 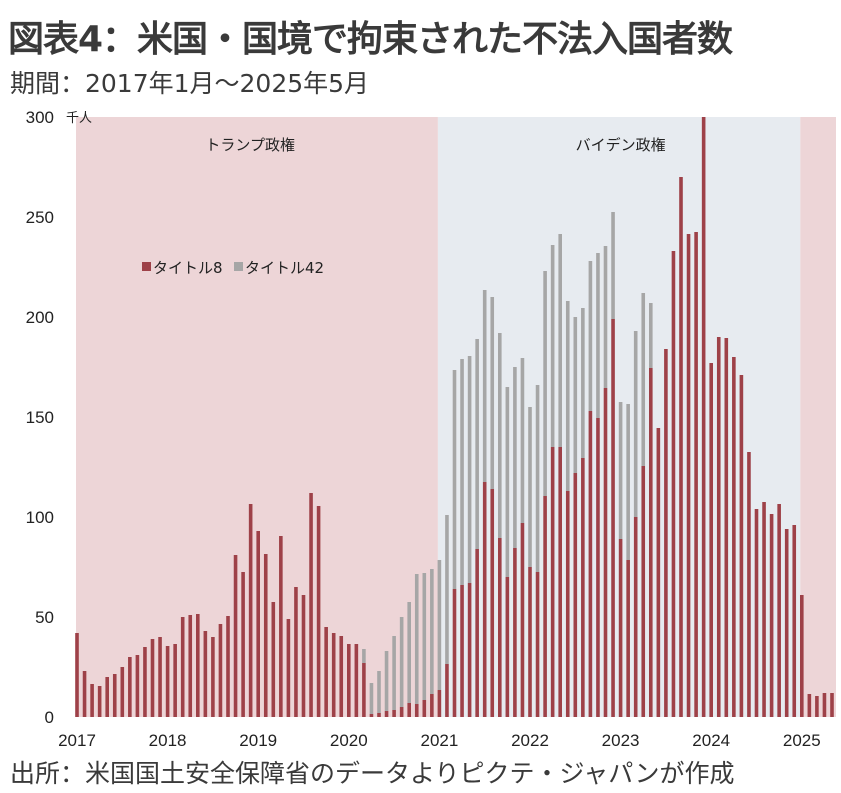 What do you see at coordinates (40, 517) in the screenshot?
I see `y-tick-label: 100` at bounding box center [40, 517].